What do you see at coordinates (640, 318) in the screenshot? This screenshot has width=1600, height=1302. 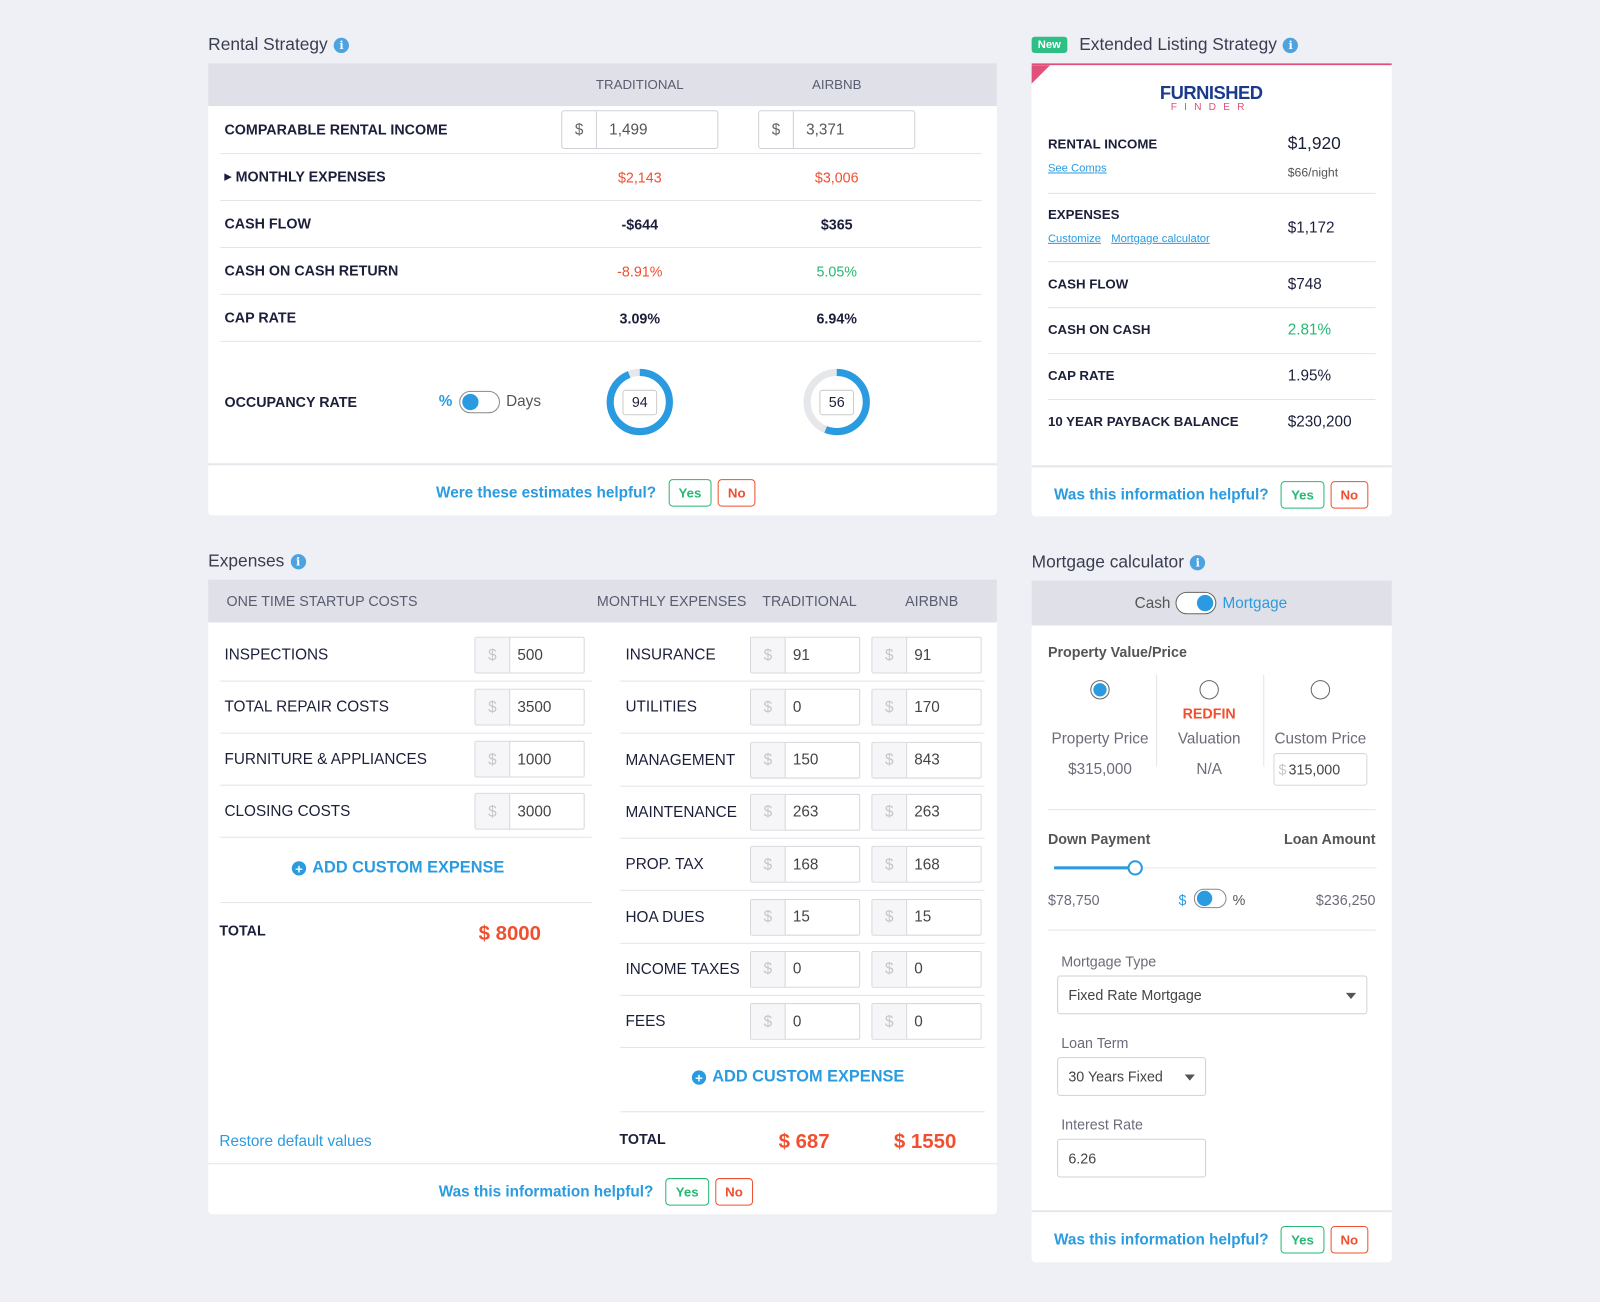 I see `cap-rate-traditional: 3.09%` at bounding box center [640, 318].